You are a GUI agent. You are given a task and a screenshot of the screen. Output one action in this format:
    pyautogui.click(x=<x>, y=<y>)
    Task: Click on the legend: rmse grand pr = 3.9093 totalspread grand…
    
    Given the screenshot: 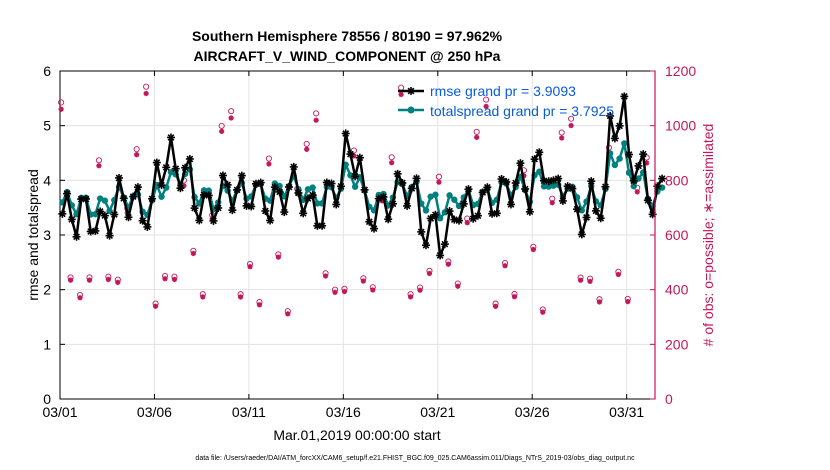 What is the action you would take?
    pyautogui.click(x=506, y=101)
    